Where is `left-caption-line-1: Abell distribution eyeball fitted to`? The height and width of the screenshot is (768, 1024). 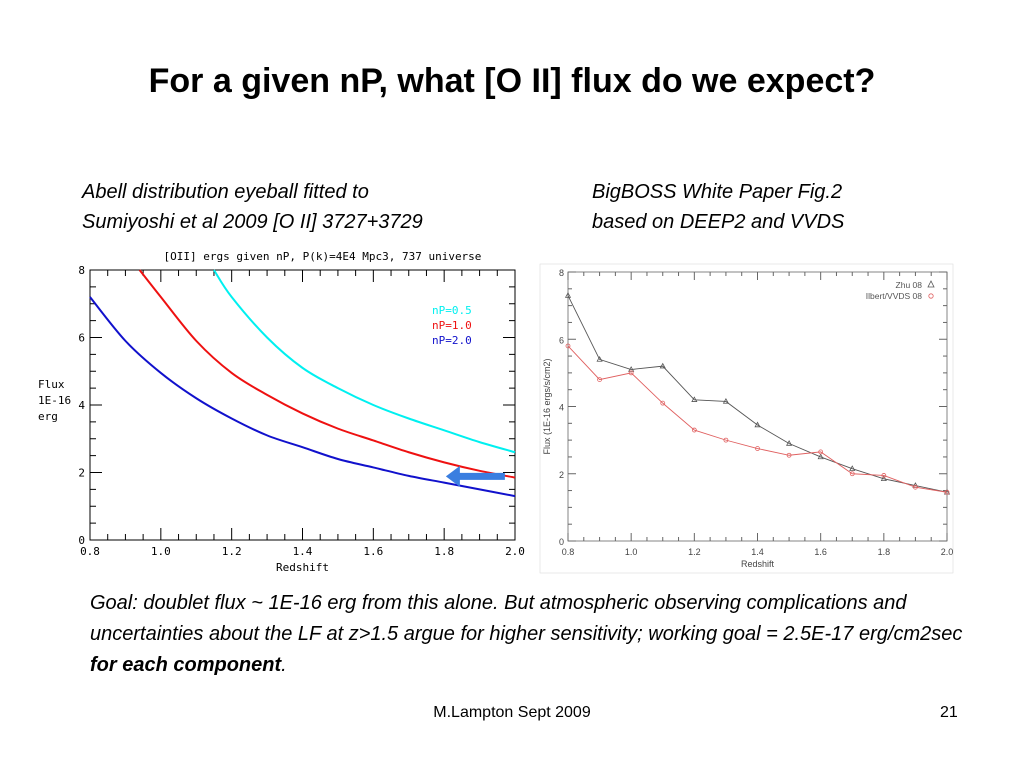
left-caption-line-1: Abell distribution eyeball fitted to is located at coordinates (225, 192).